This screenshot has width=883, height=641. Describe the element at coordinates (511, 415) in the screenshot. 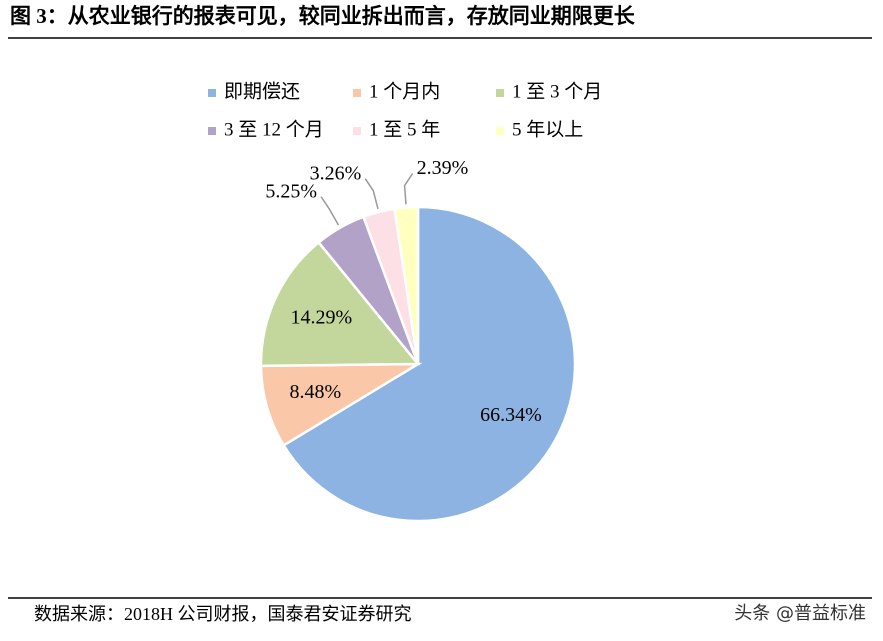

I see `data-label: 66.34%` at that location.